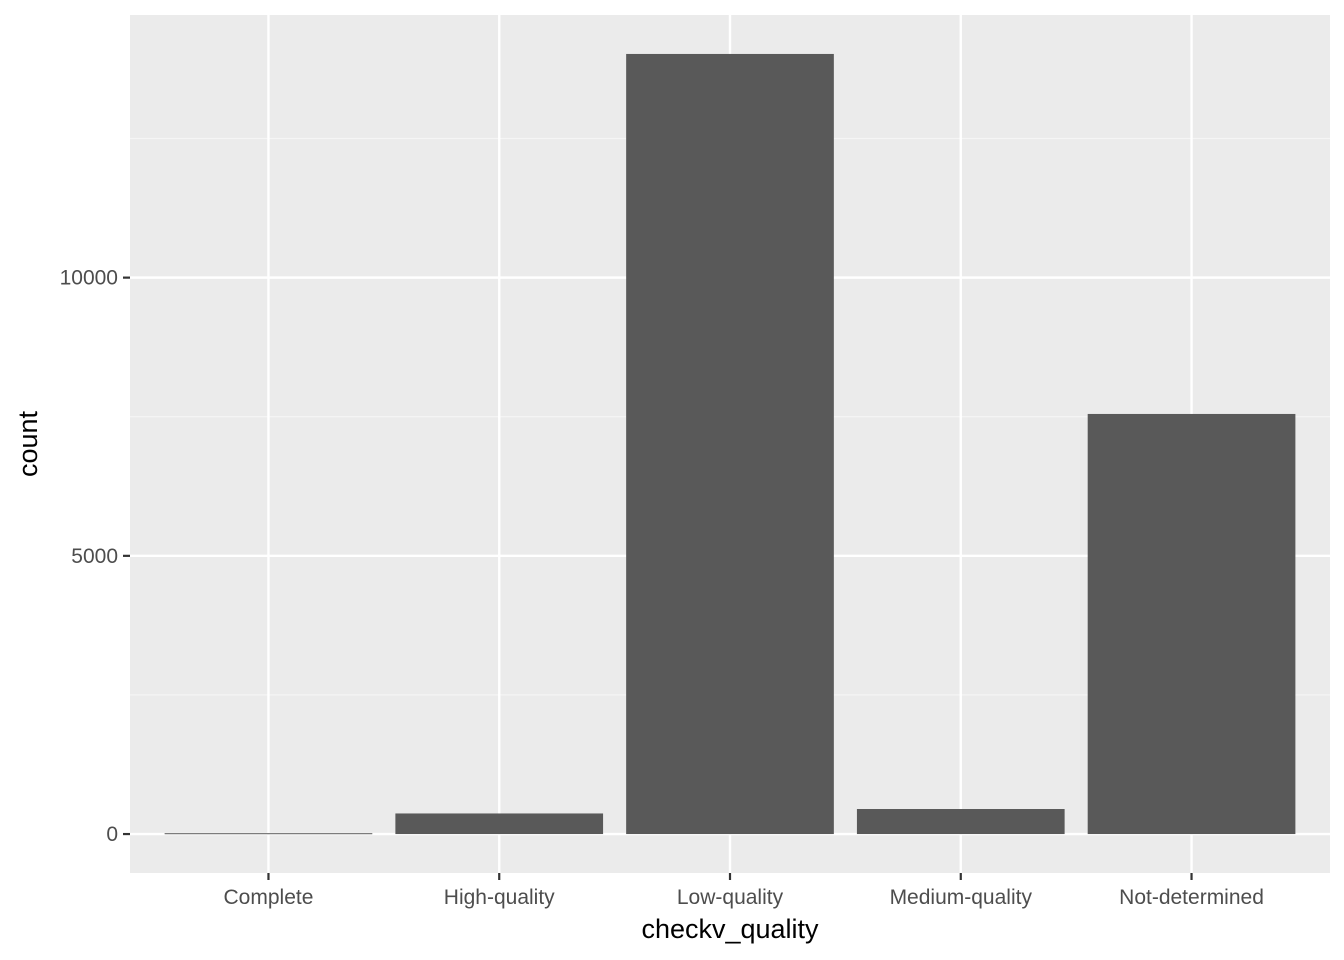  What do you see at coordinates (89, 278) in the screenshot?
I see `y-tick-label: 10000` at bounding box center [89, 278].